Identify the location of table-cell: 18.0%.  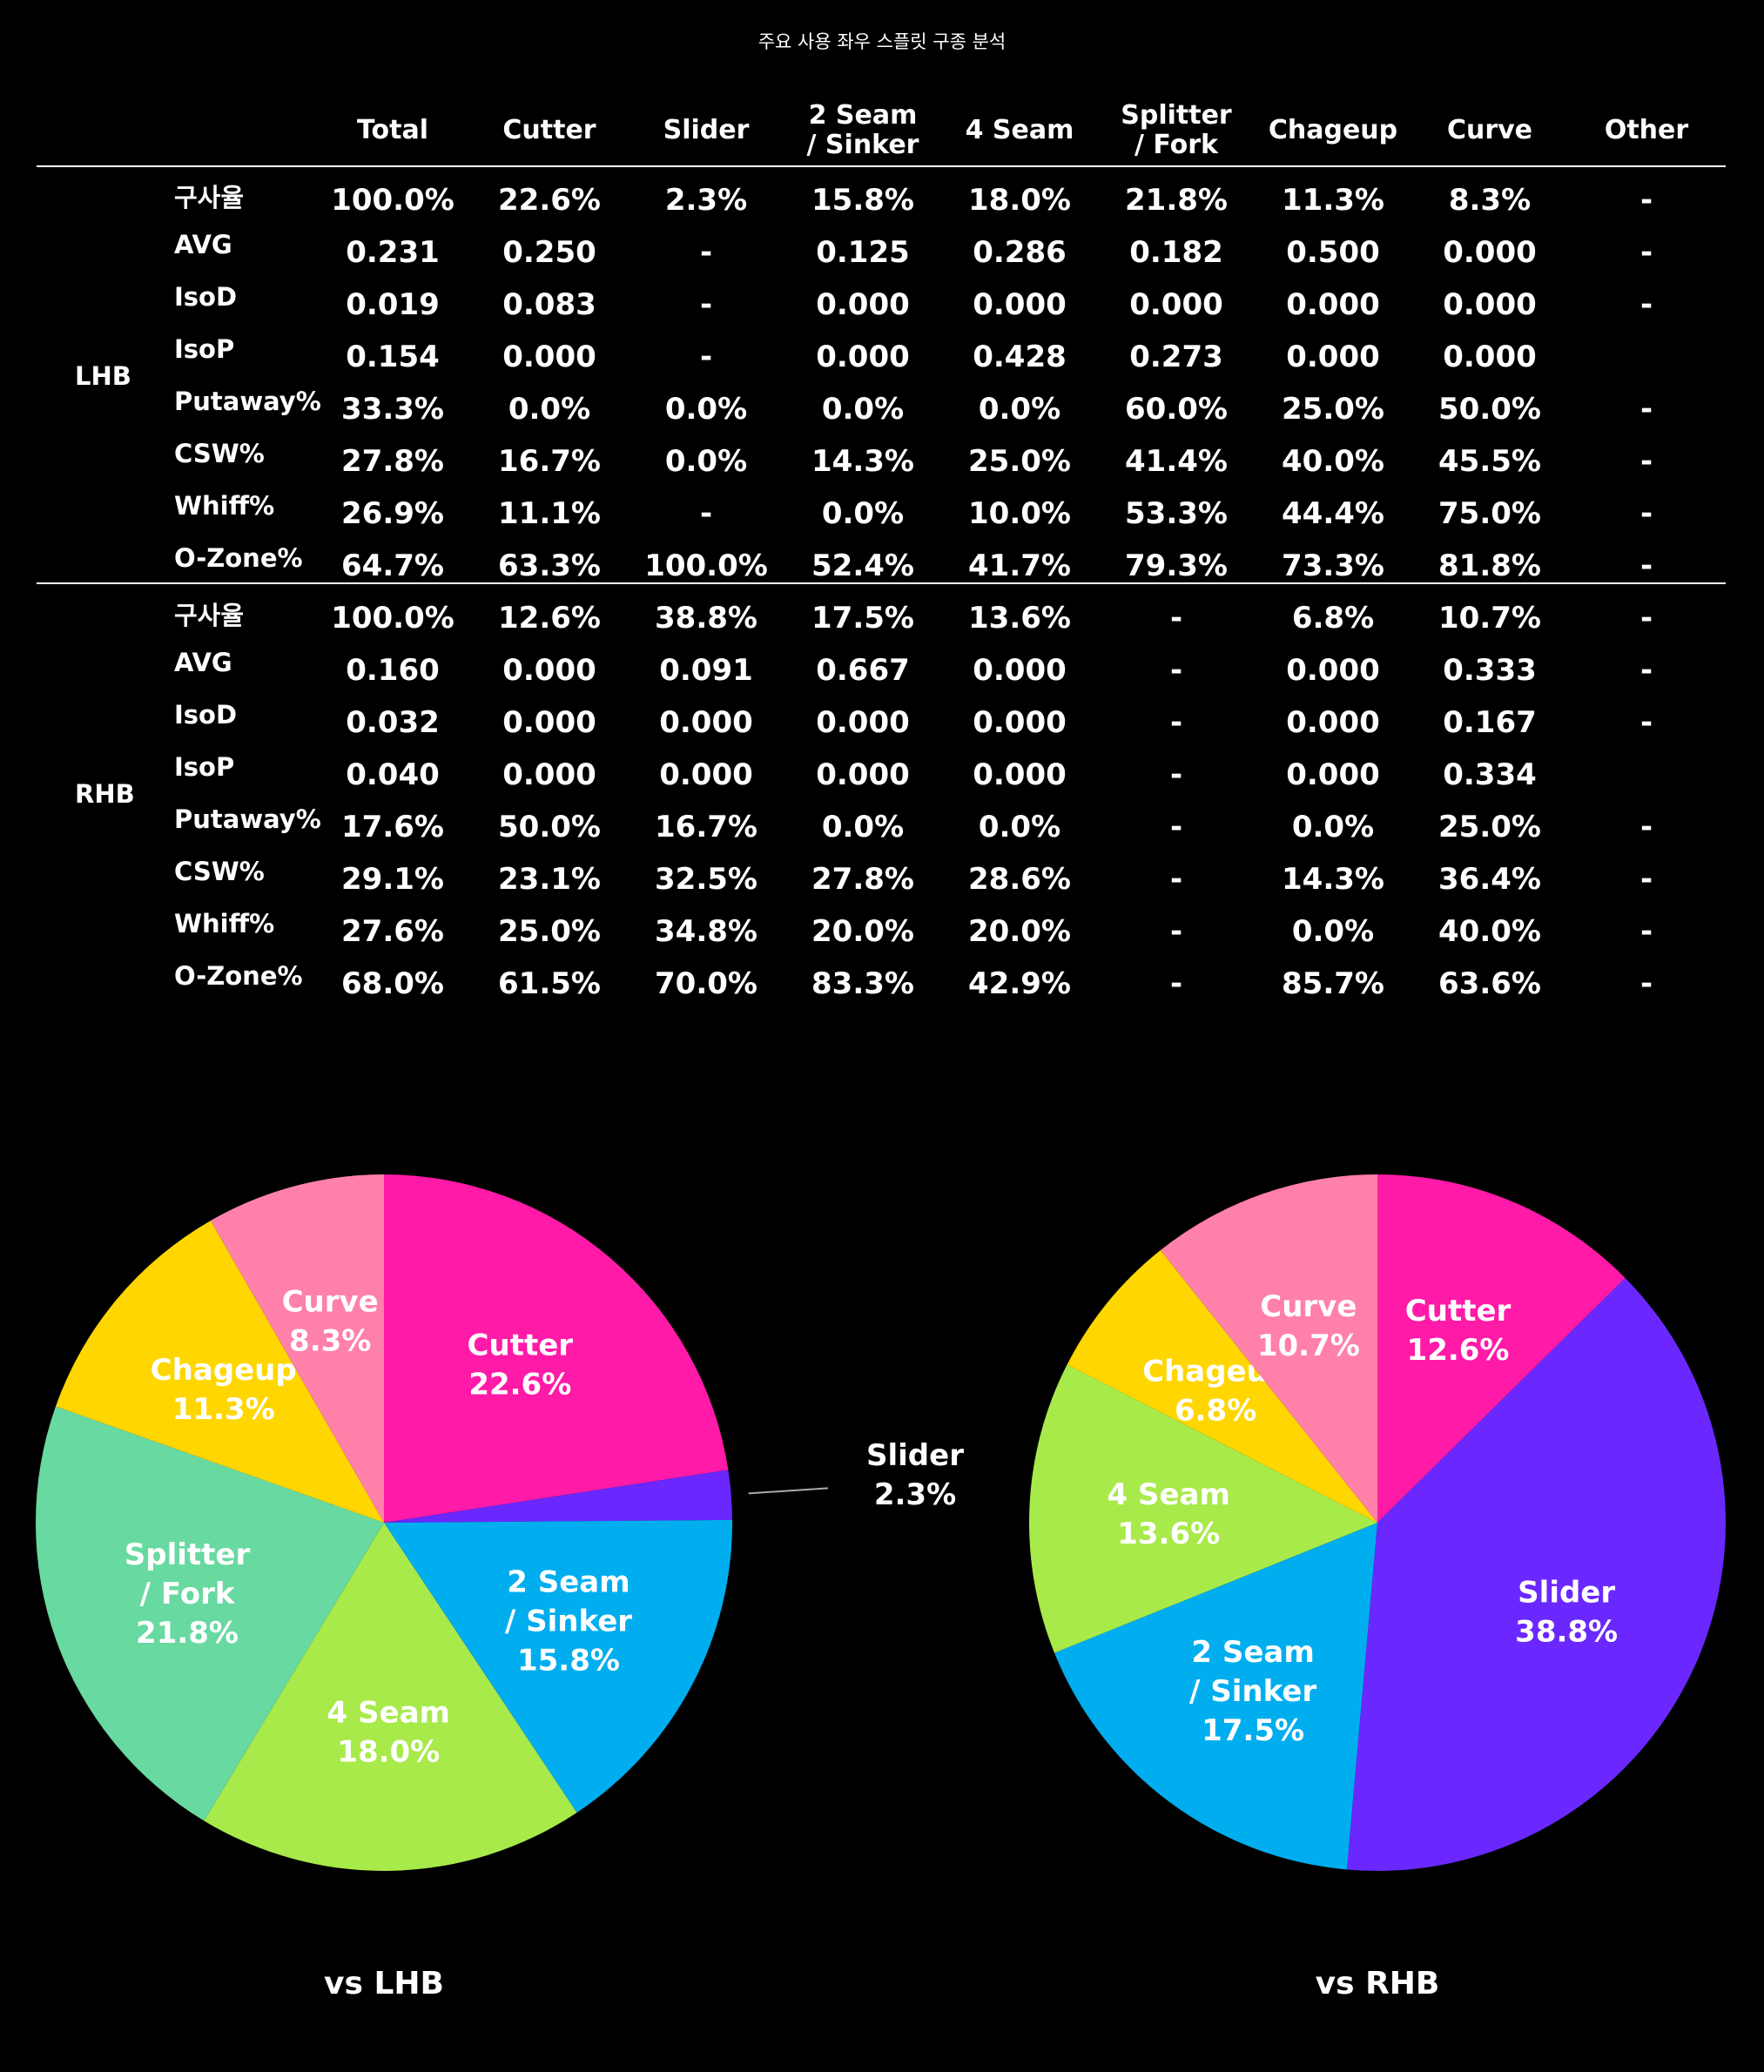
(1019, 200).